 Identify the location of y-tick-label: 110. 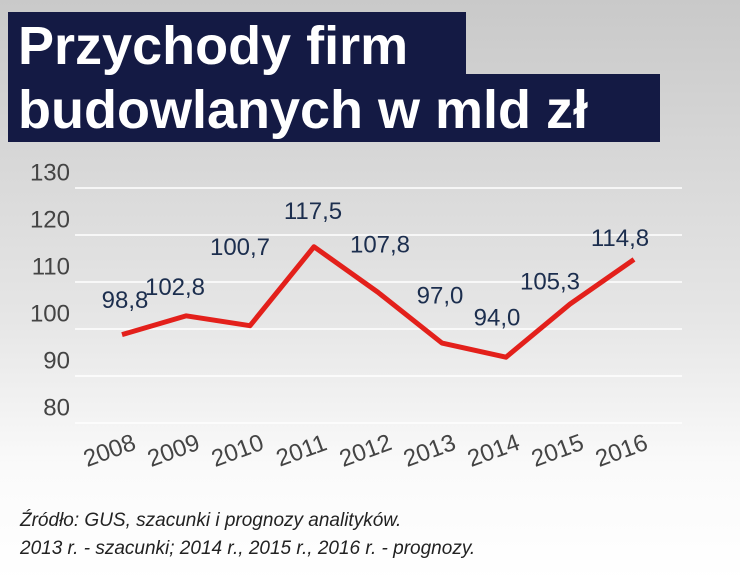
(51, 266).